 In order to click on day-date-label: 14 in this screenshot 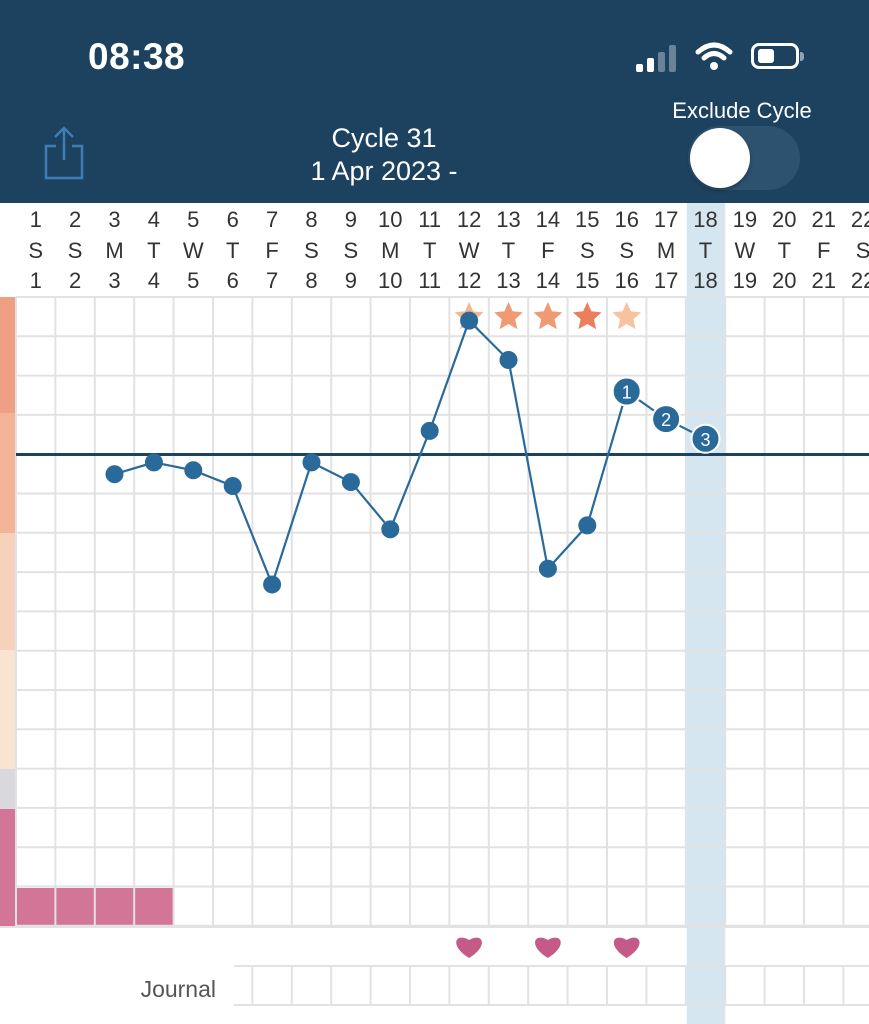, I will do `click(548, 280)`.